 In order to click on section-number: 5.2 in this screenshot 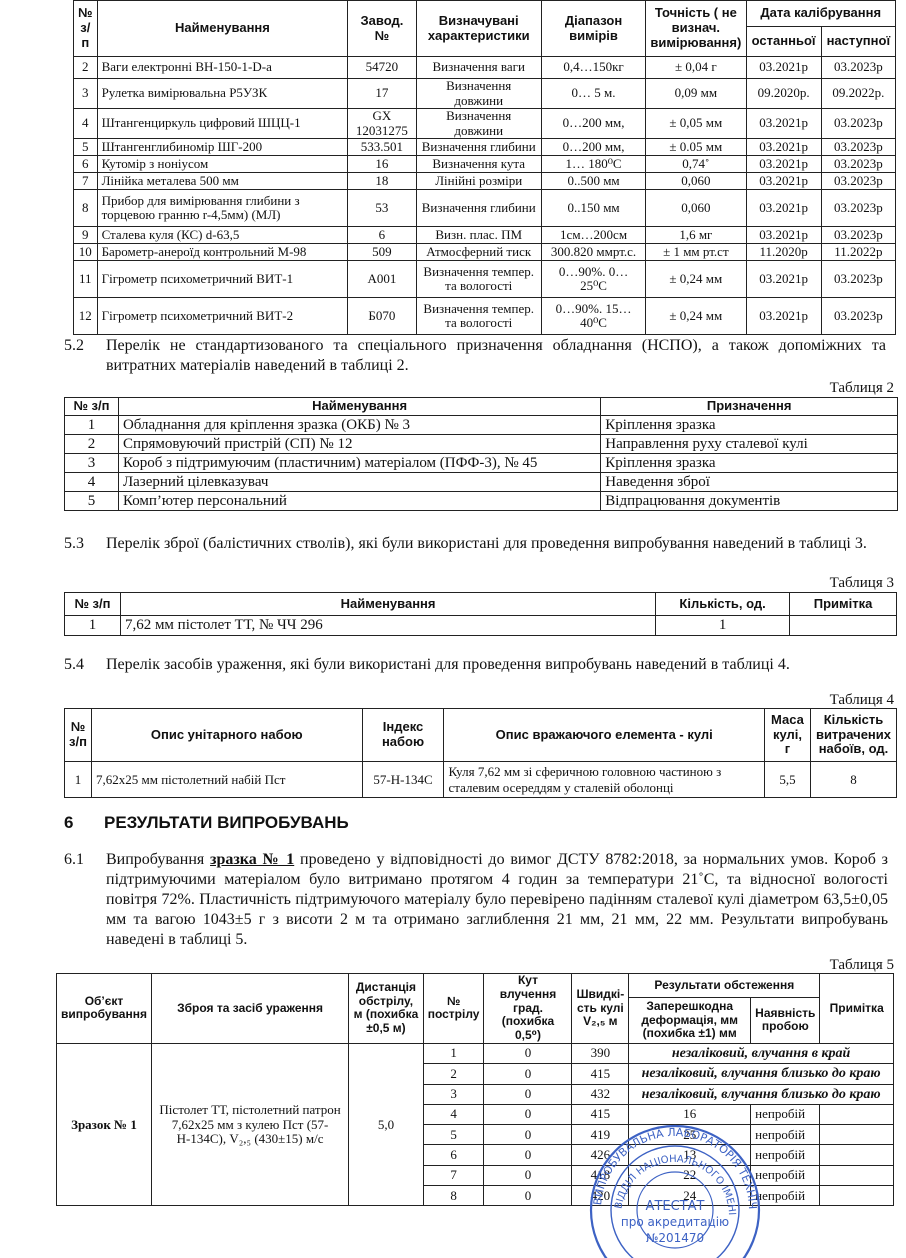, I will do `click(74, 345)`.